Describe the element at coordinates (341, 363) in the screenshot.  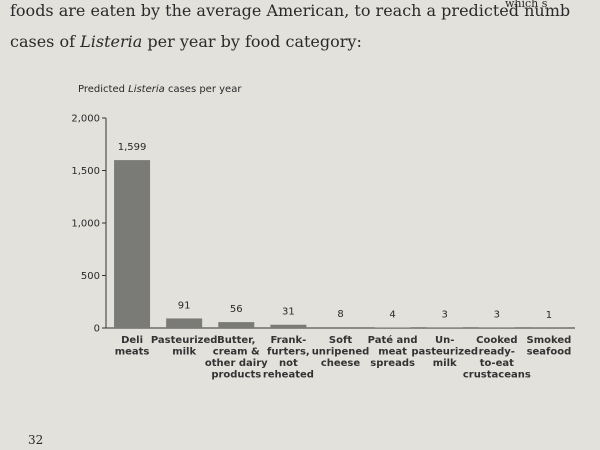
I see `x-tick-label: cheese` at that location.